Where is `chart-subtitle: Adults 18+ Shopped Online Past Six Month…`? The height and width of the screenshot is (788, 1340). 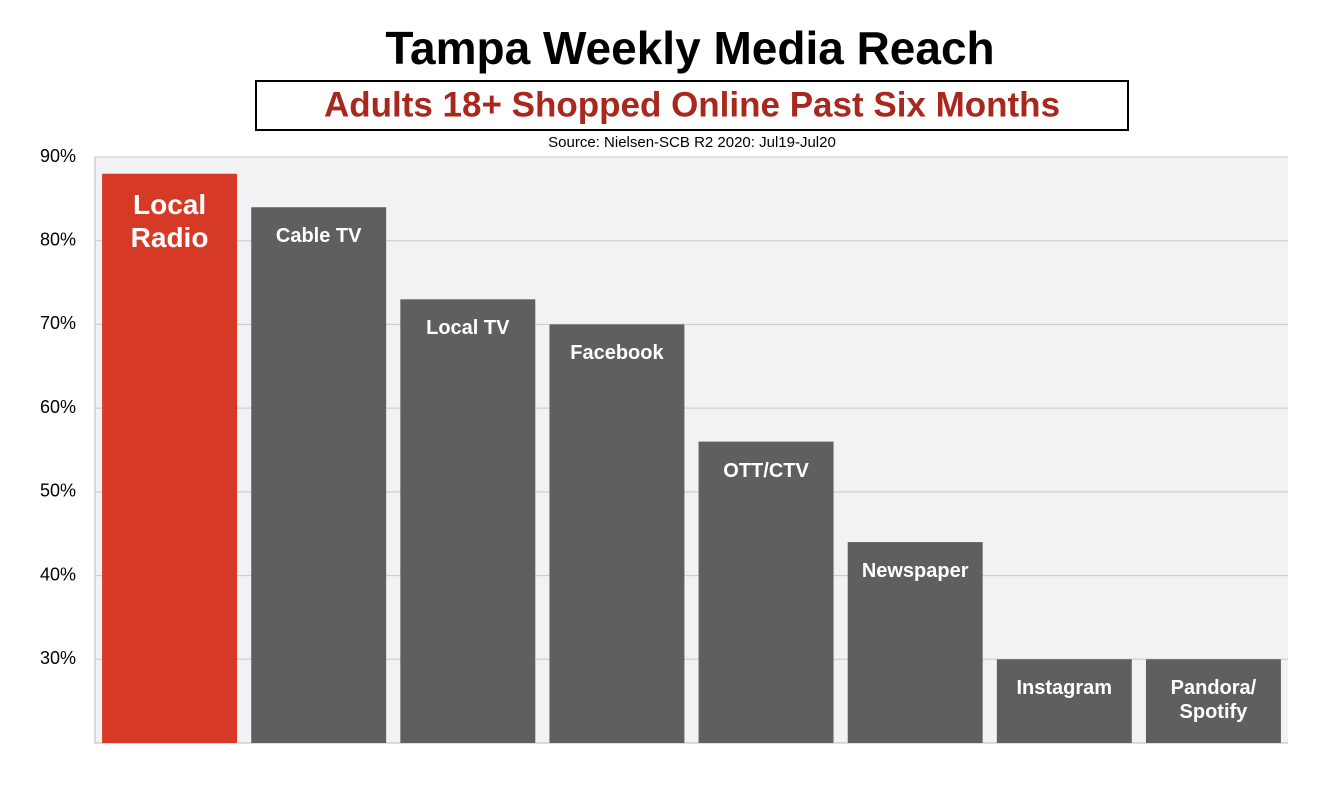 chart-subtitle: Adults 18+ Shopped Online Past Six Month… is located at coordinates (692, 104).